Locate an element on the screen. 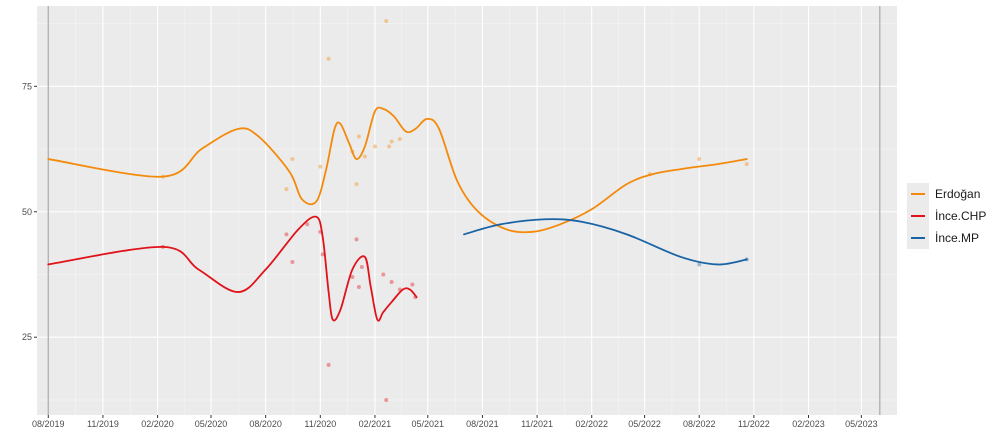 This screenshot has width=1000, height=444. y-tick-label: 75 is located at coordinates (27, 86).